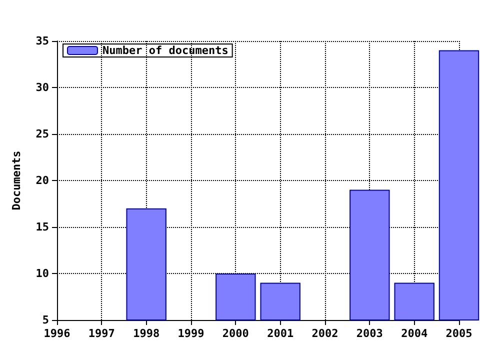 This screenshot has height=350, width=480. What do you see at coordinates (16, 180) in the screenshot?
I see `y-axis-title: Documents` at bounding box center [16, 180].